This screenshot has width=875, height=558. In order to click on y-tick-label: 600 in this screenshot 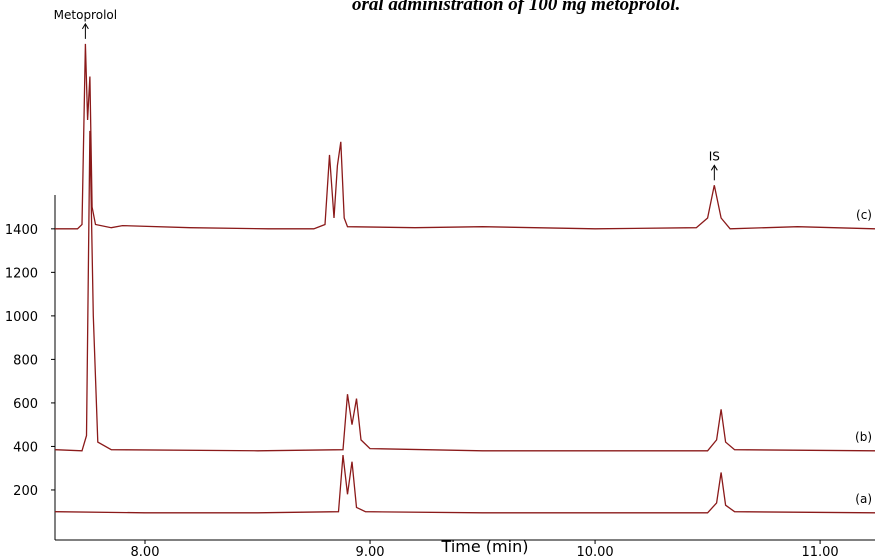, I will do `click(25, 404)`.